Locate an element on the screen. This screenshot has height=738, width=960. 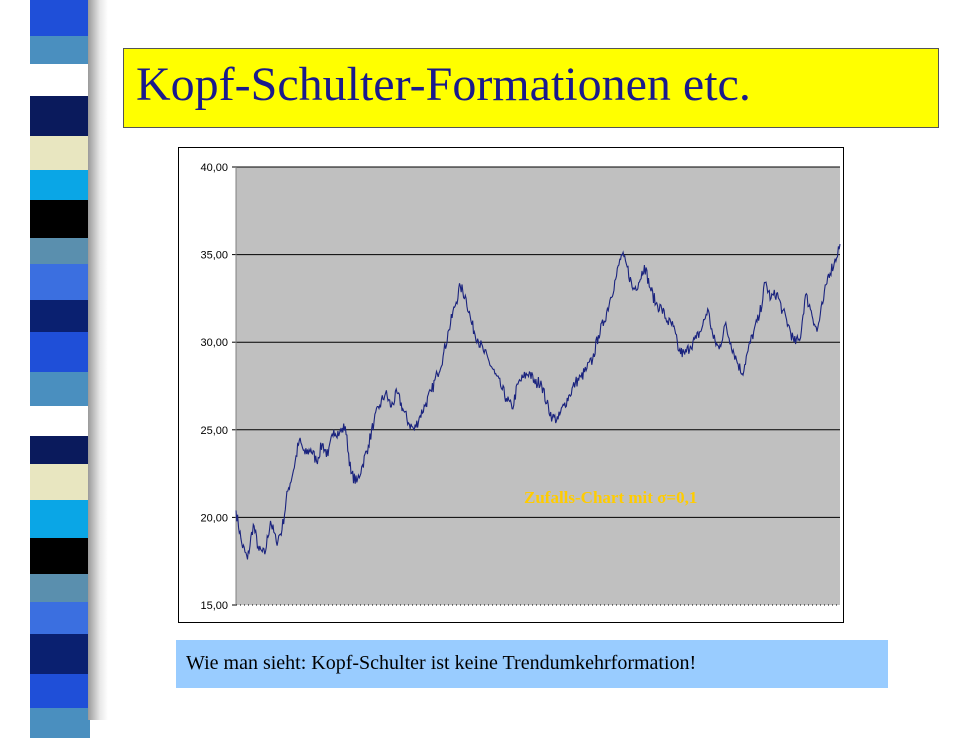
y-tick-label: 15,00 is located at coordinates (214, 606).